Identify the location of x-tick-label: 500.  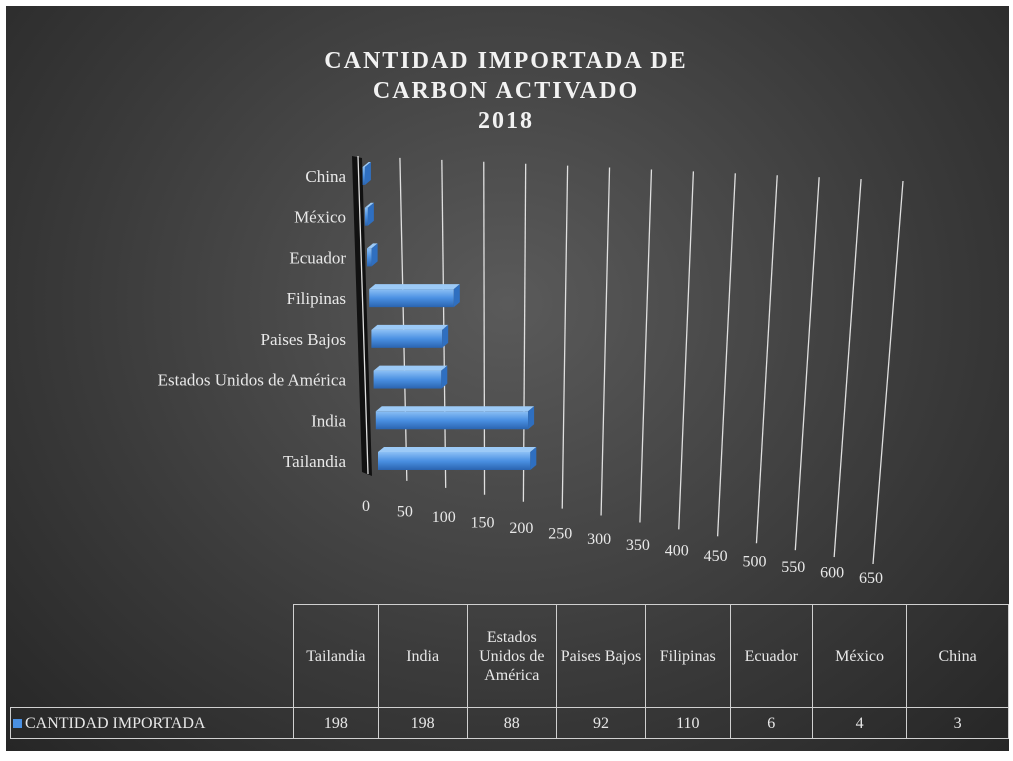
(754, 561).